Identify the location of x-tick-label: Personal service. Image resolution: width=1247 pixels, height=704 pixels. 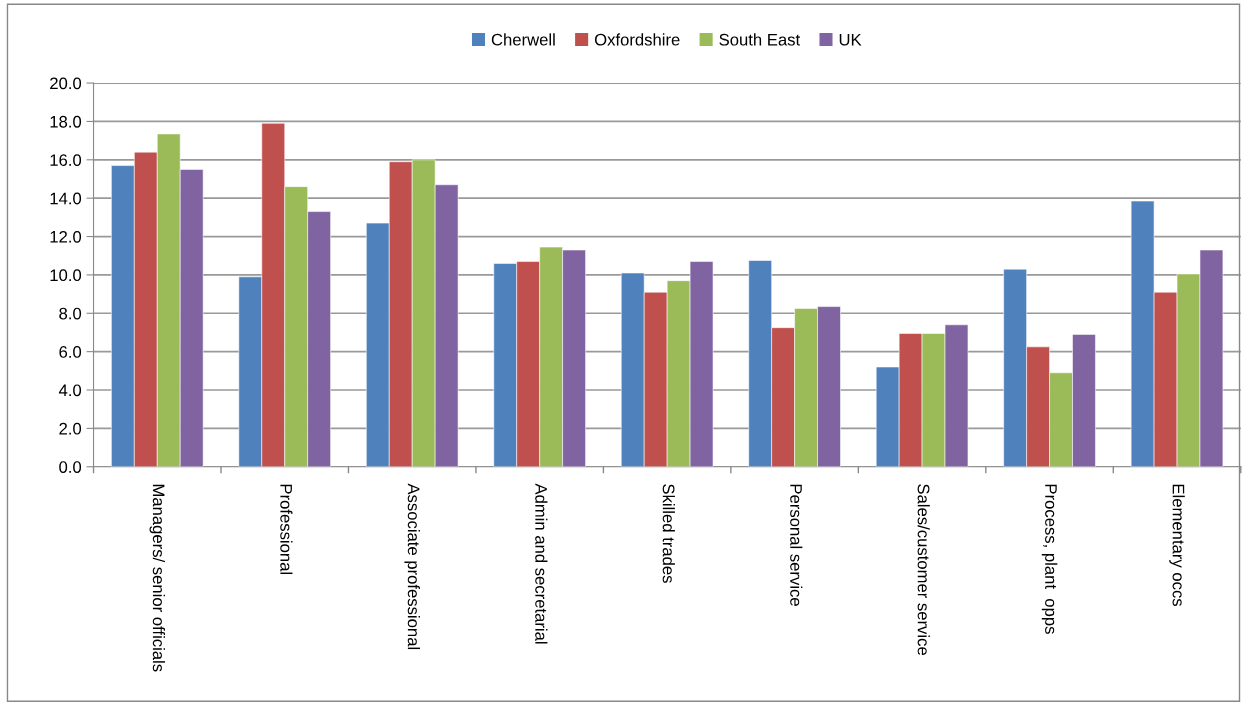
(796, 545).